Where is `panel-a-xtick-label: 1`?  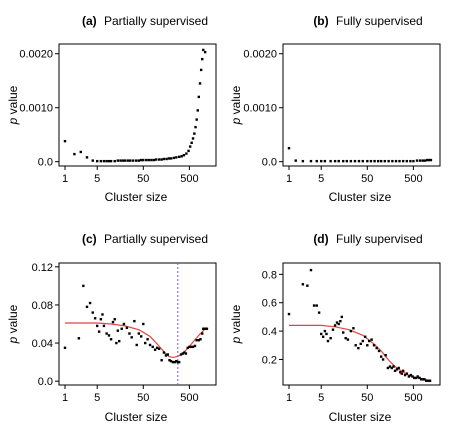 panel-a-xtick-label: 1 is located at coordinates (65, 179).